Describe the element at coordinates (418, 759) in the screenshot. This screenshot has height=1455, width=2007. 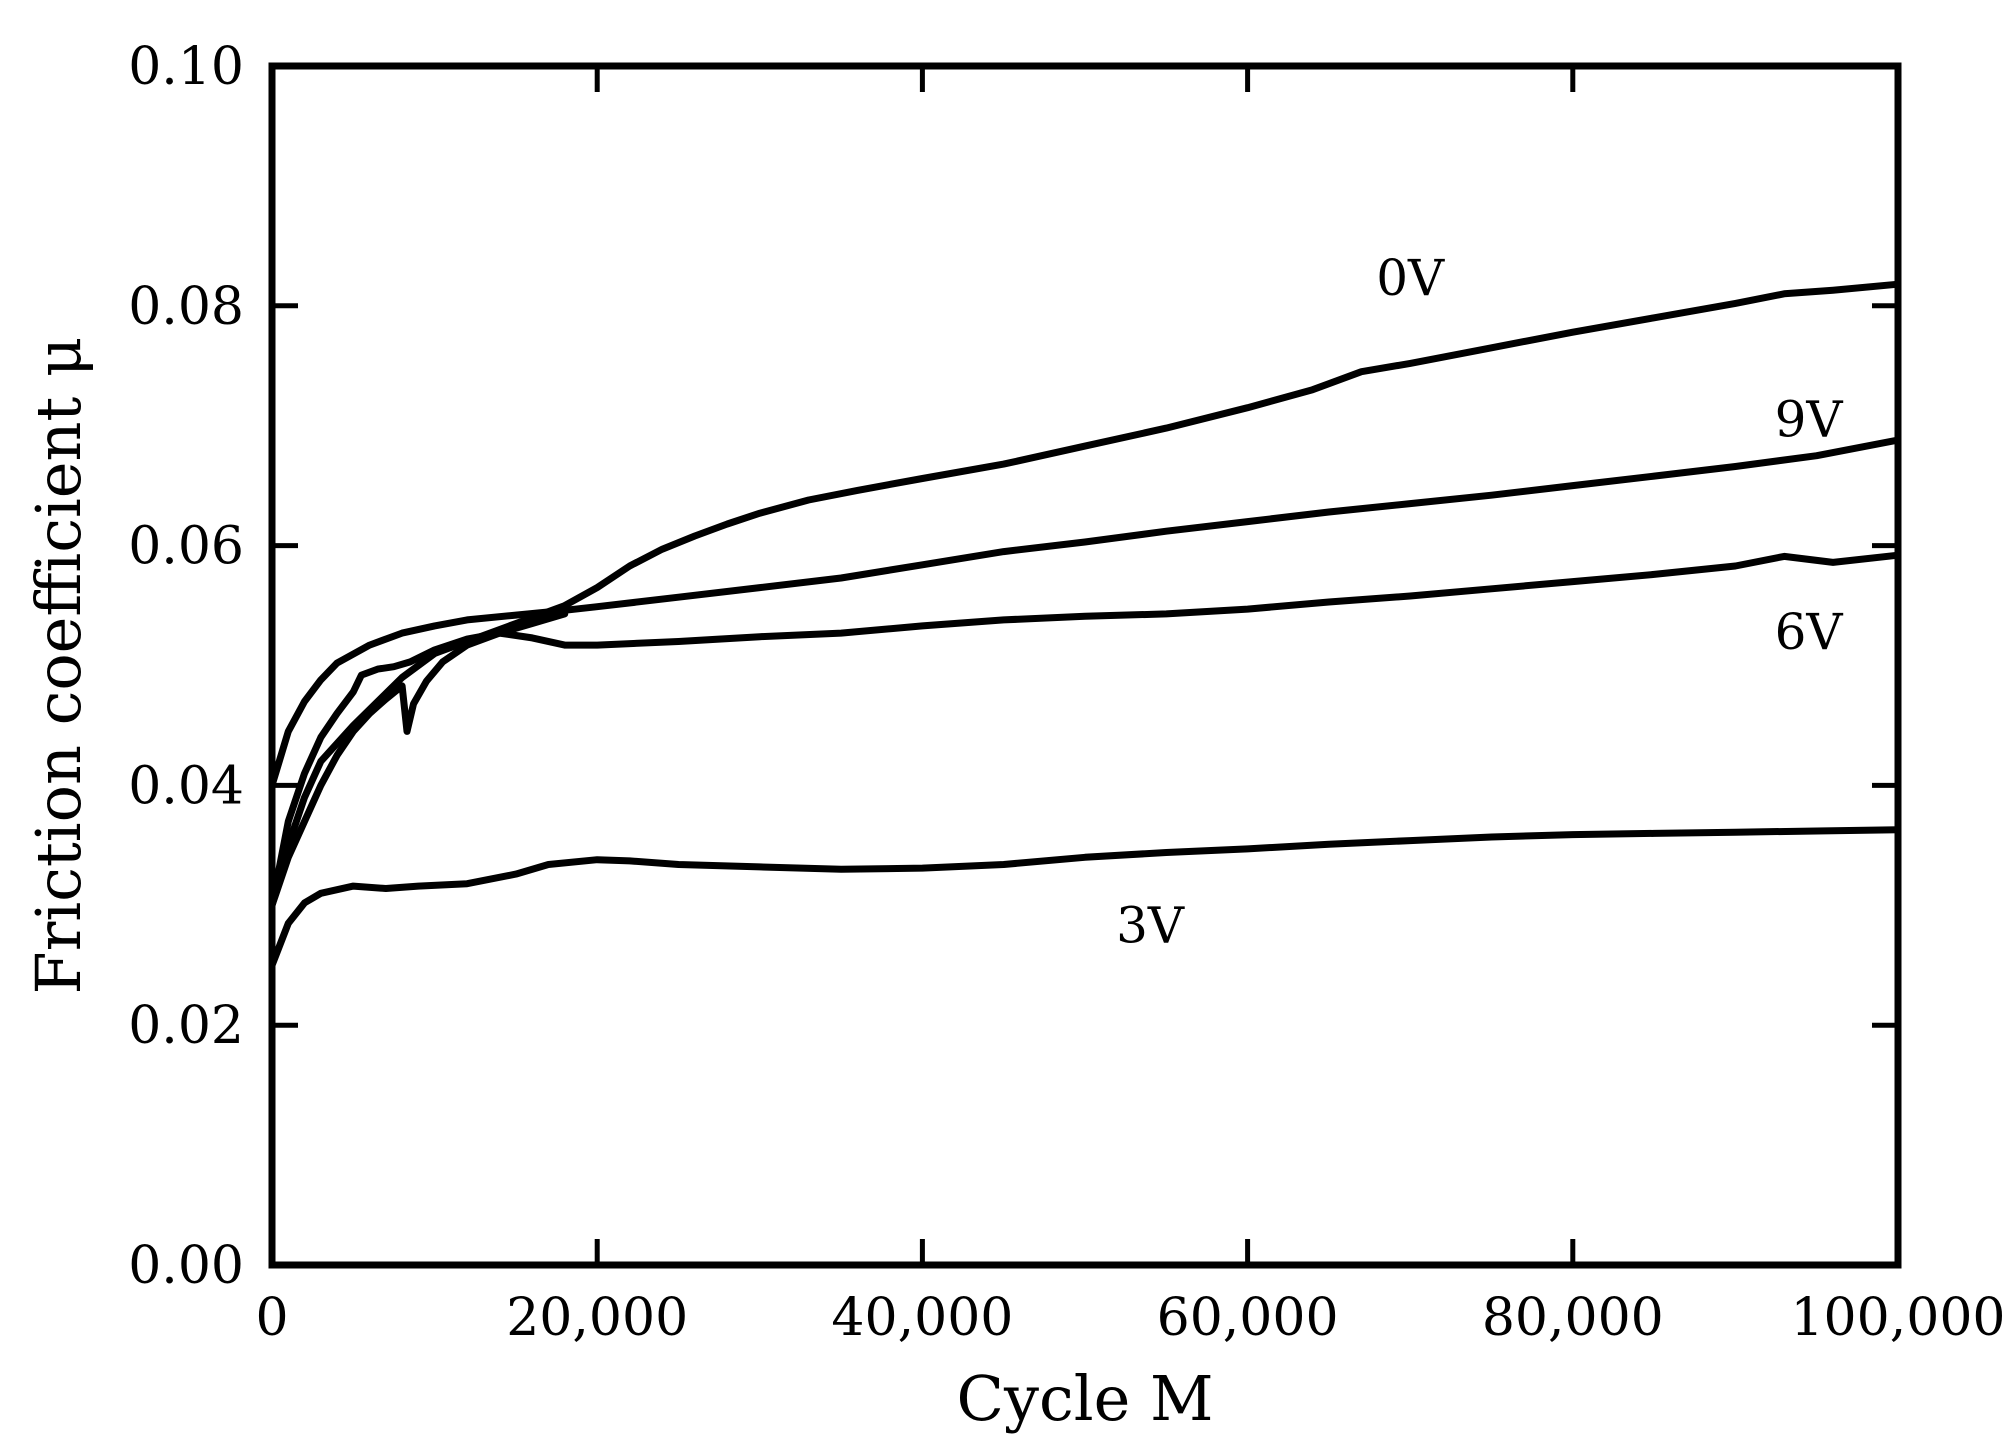
I see `series-line-5th-curve-unlabeled` at that location.